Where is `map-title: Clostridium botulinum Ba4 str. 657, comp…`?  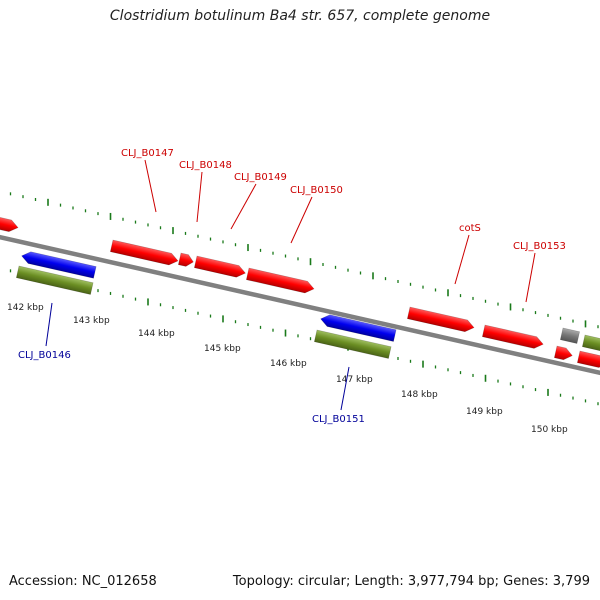
map-title: Clostridium botulinum Ba4 str. 657, comp… is located at coordinates (300, 16).